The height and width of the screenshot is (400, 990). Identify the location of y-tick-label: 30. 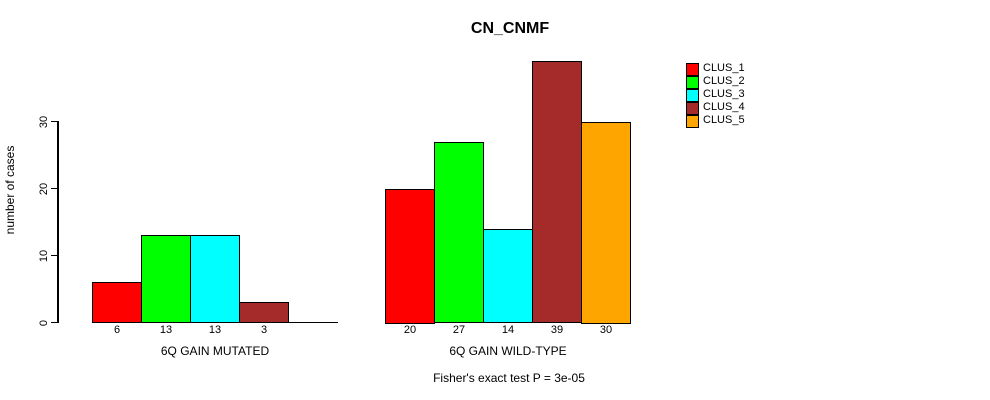
(44, 121).